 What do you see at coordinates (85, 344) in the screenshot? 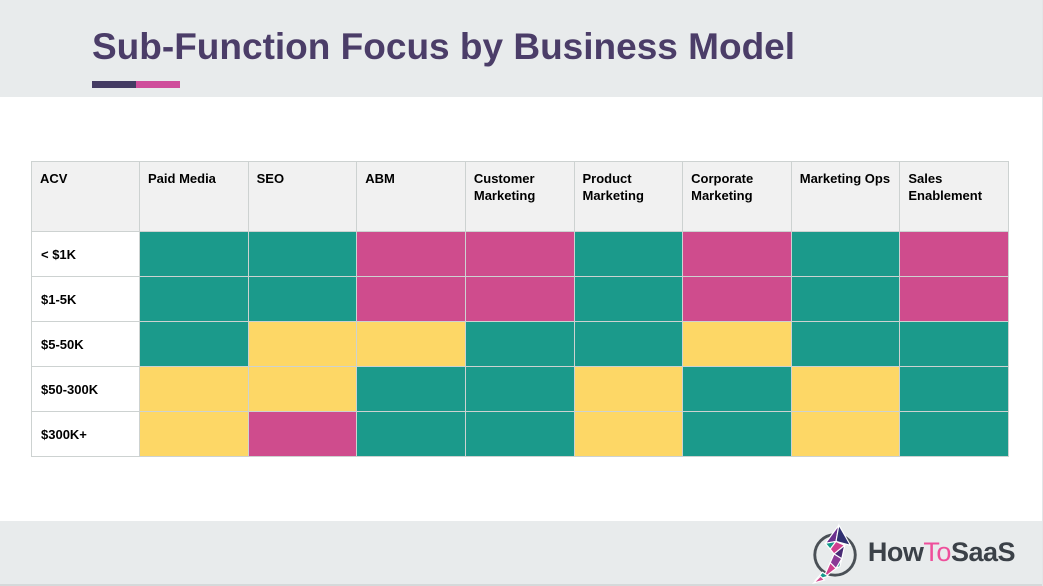
I see `row-label: $5-50K` at bounding box center [85, 344].